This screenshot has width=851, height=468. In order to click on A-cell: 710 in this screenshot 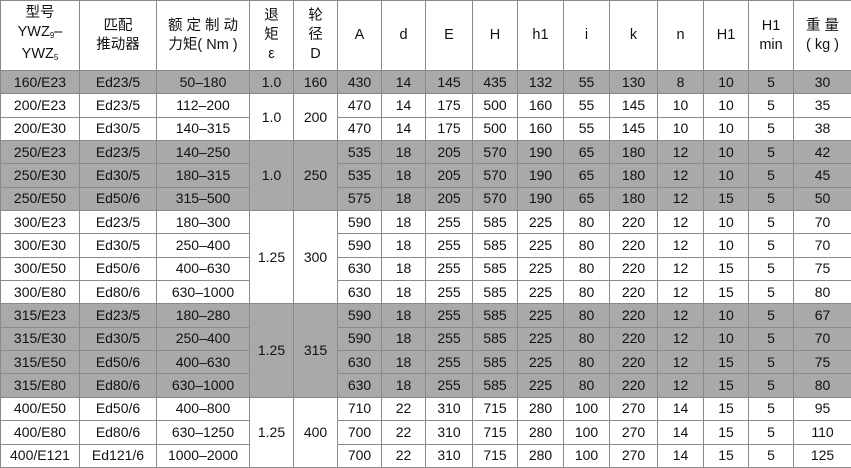, I will do `click(359, 409)`.